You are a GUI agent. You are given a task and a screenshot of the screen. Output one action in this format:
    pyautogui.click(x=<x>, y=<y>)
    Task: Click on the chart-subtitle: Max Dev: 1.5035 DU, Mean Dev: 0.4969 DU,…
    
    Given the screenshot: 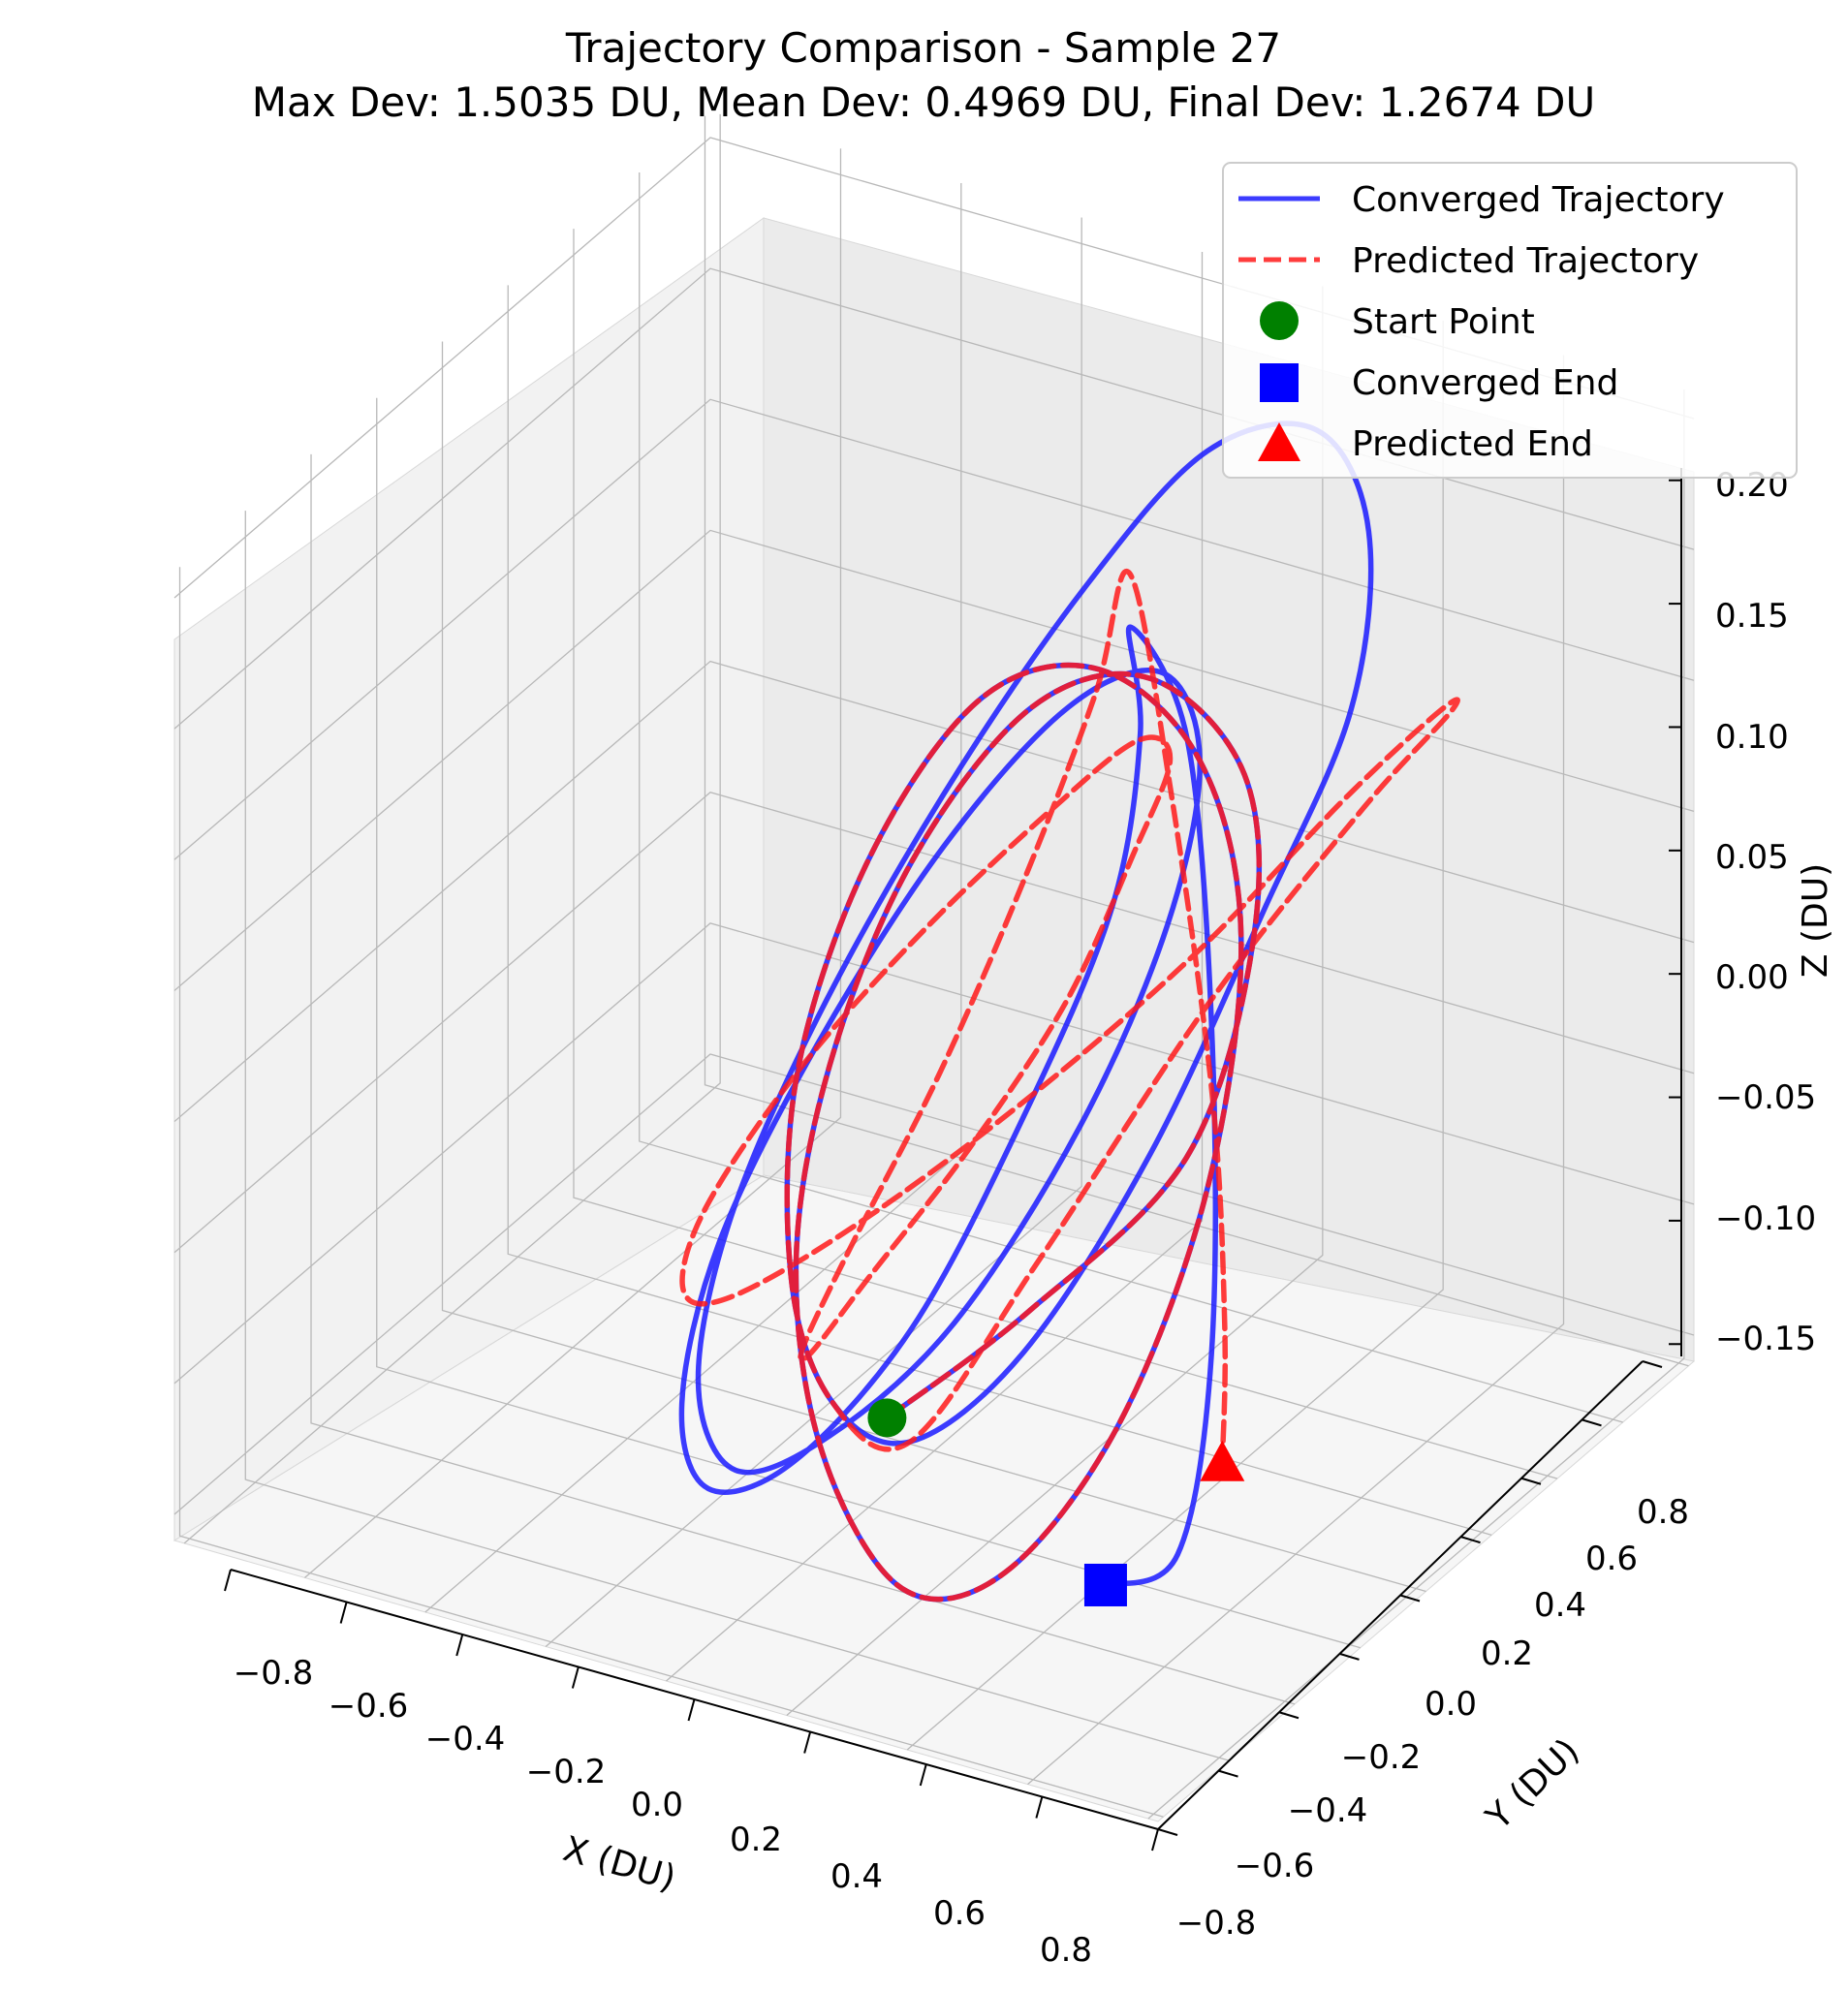 What is the action you would take?
    pyautogui.click(x=923, y=102)
    